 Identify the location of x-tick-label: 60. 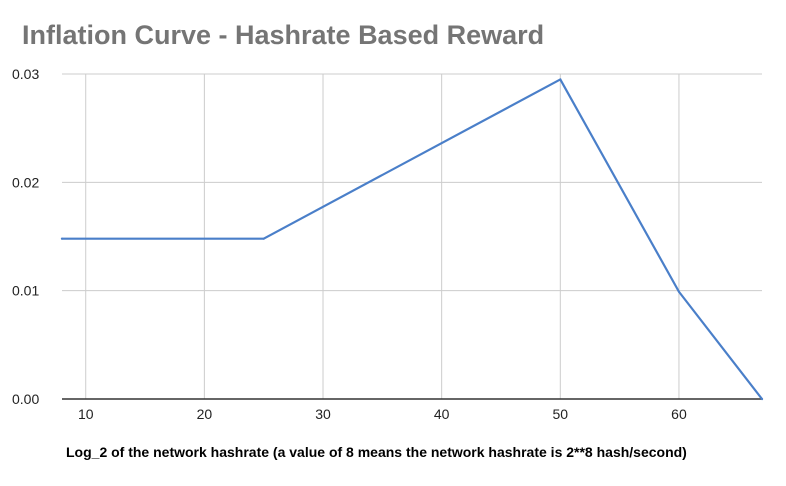
(679, 414).